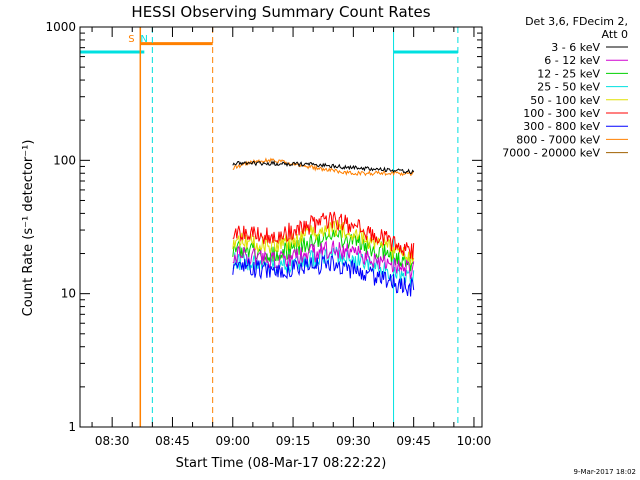  Describe the element at coordinates (28, 228) in the screenshot. I see `y-axis-label: Count Rate (s⁻¹ detector⁻¹)` at that location.